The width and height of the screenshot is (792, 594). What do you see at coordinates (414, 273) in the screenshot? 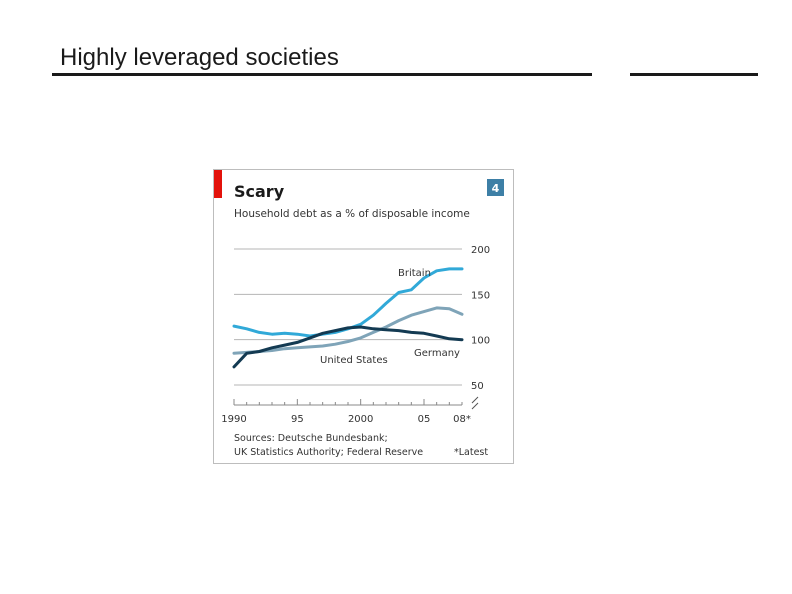
I see `series-label-britain: Britain` at bounding box center [414, 273].